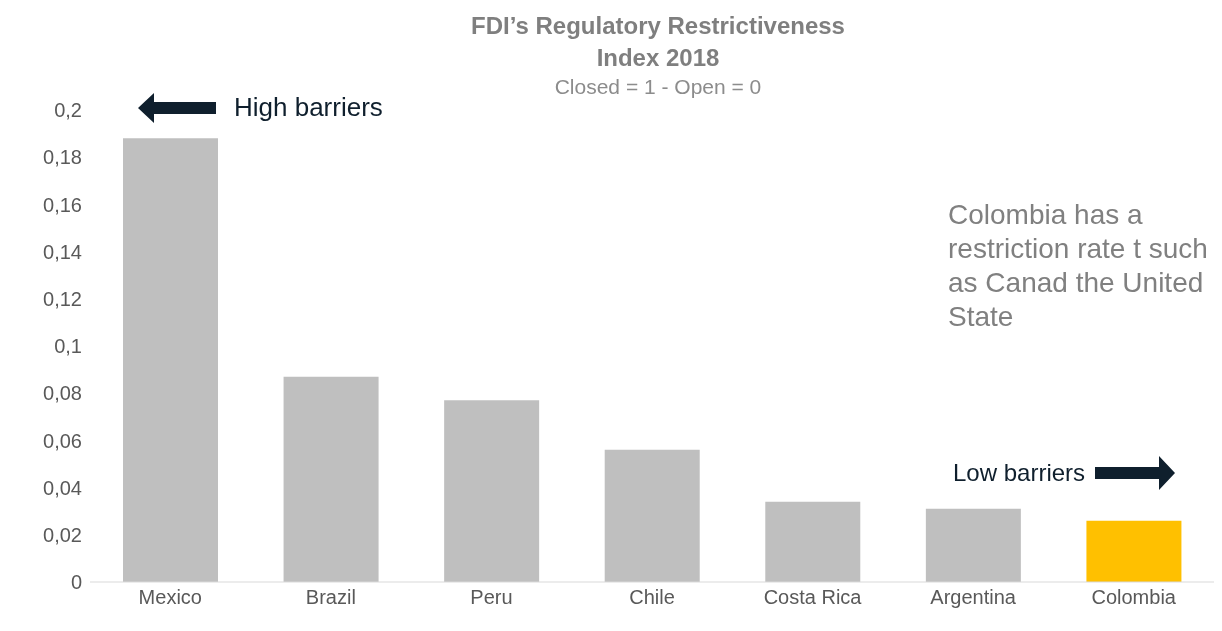 This screenshot has width=1222, height=631. Describe the element at coordinates (658, 86) in the screenshot. I see `chart-subtitle: Closed = 1 - Open = 0` at that location.